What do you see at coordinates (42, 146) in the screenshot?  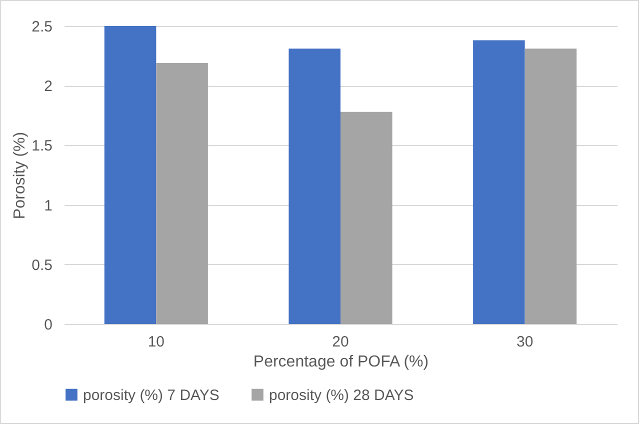 I see `y-tick-label: 1.5` at bounding box center [42, 146].